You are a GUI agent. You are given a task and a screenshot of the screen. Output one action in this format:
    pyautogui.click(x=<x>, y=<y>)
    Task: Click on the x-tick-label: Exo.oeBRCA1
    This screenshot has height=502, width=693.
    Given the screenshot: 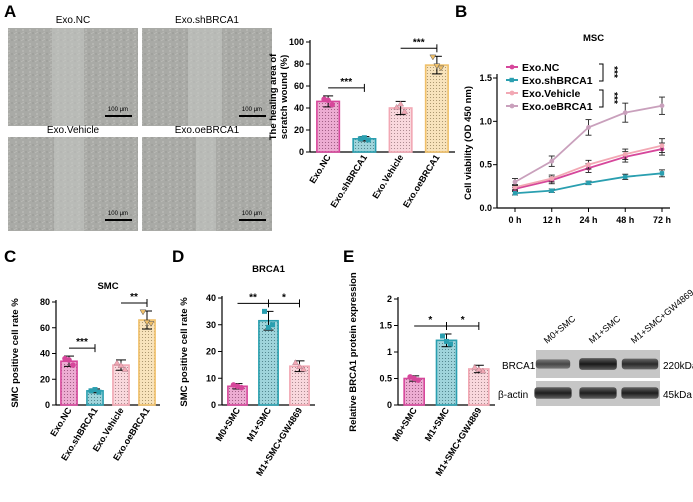 What is the action you would take?
    pyautogui.click(x=421, y=181)
    